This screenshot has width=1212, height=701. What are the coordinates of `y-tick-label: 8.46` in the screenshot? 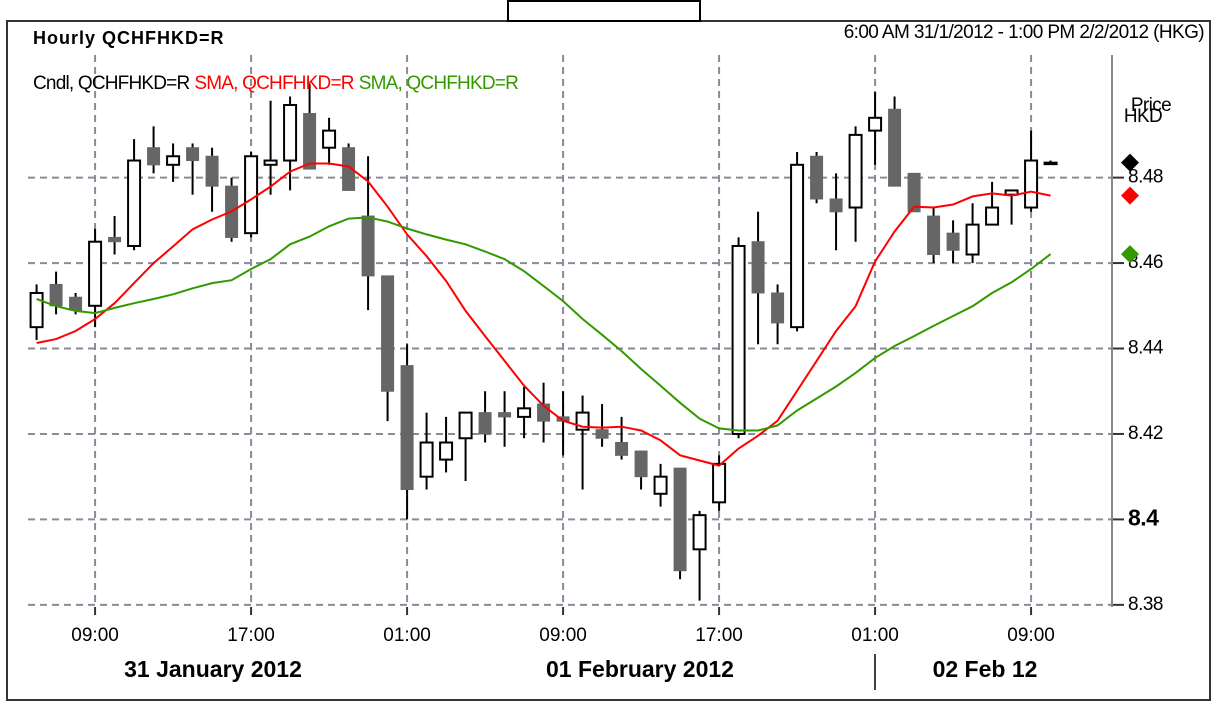 It's located at (1145, 262).